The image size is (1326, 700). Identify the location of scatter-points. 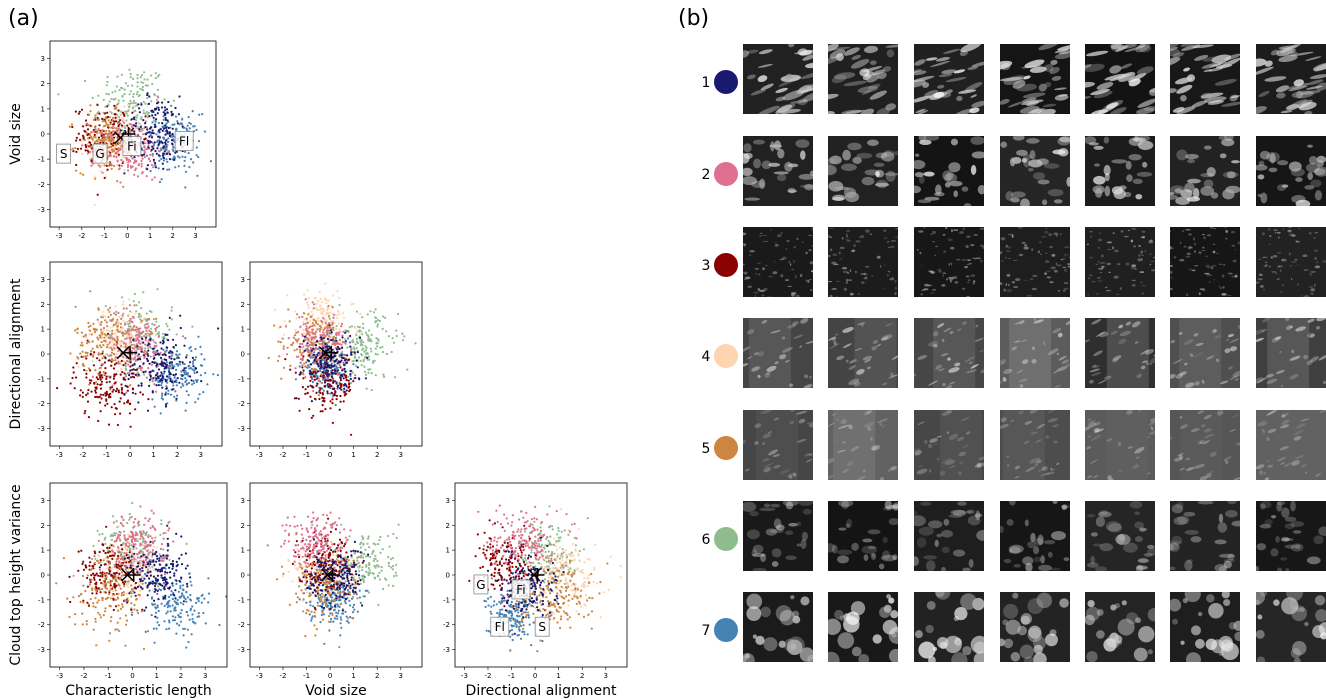
(342, 359).